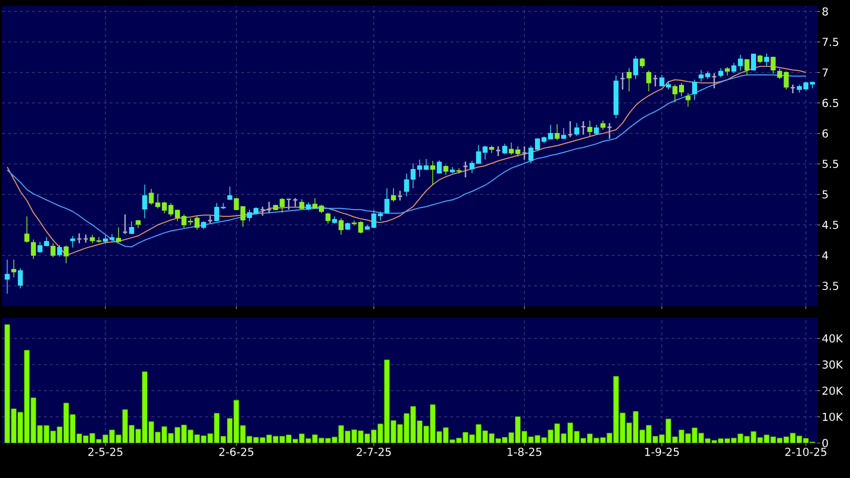  What do you see at coordinates (830, 286) in the screenshot?
I see `y-tick-label: 3.5` at bounding box center [830, 286].